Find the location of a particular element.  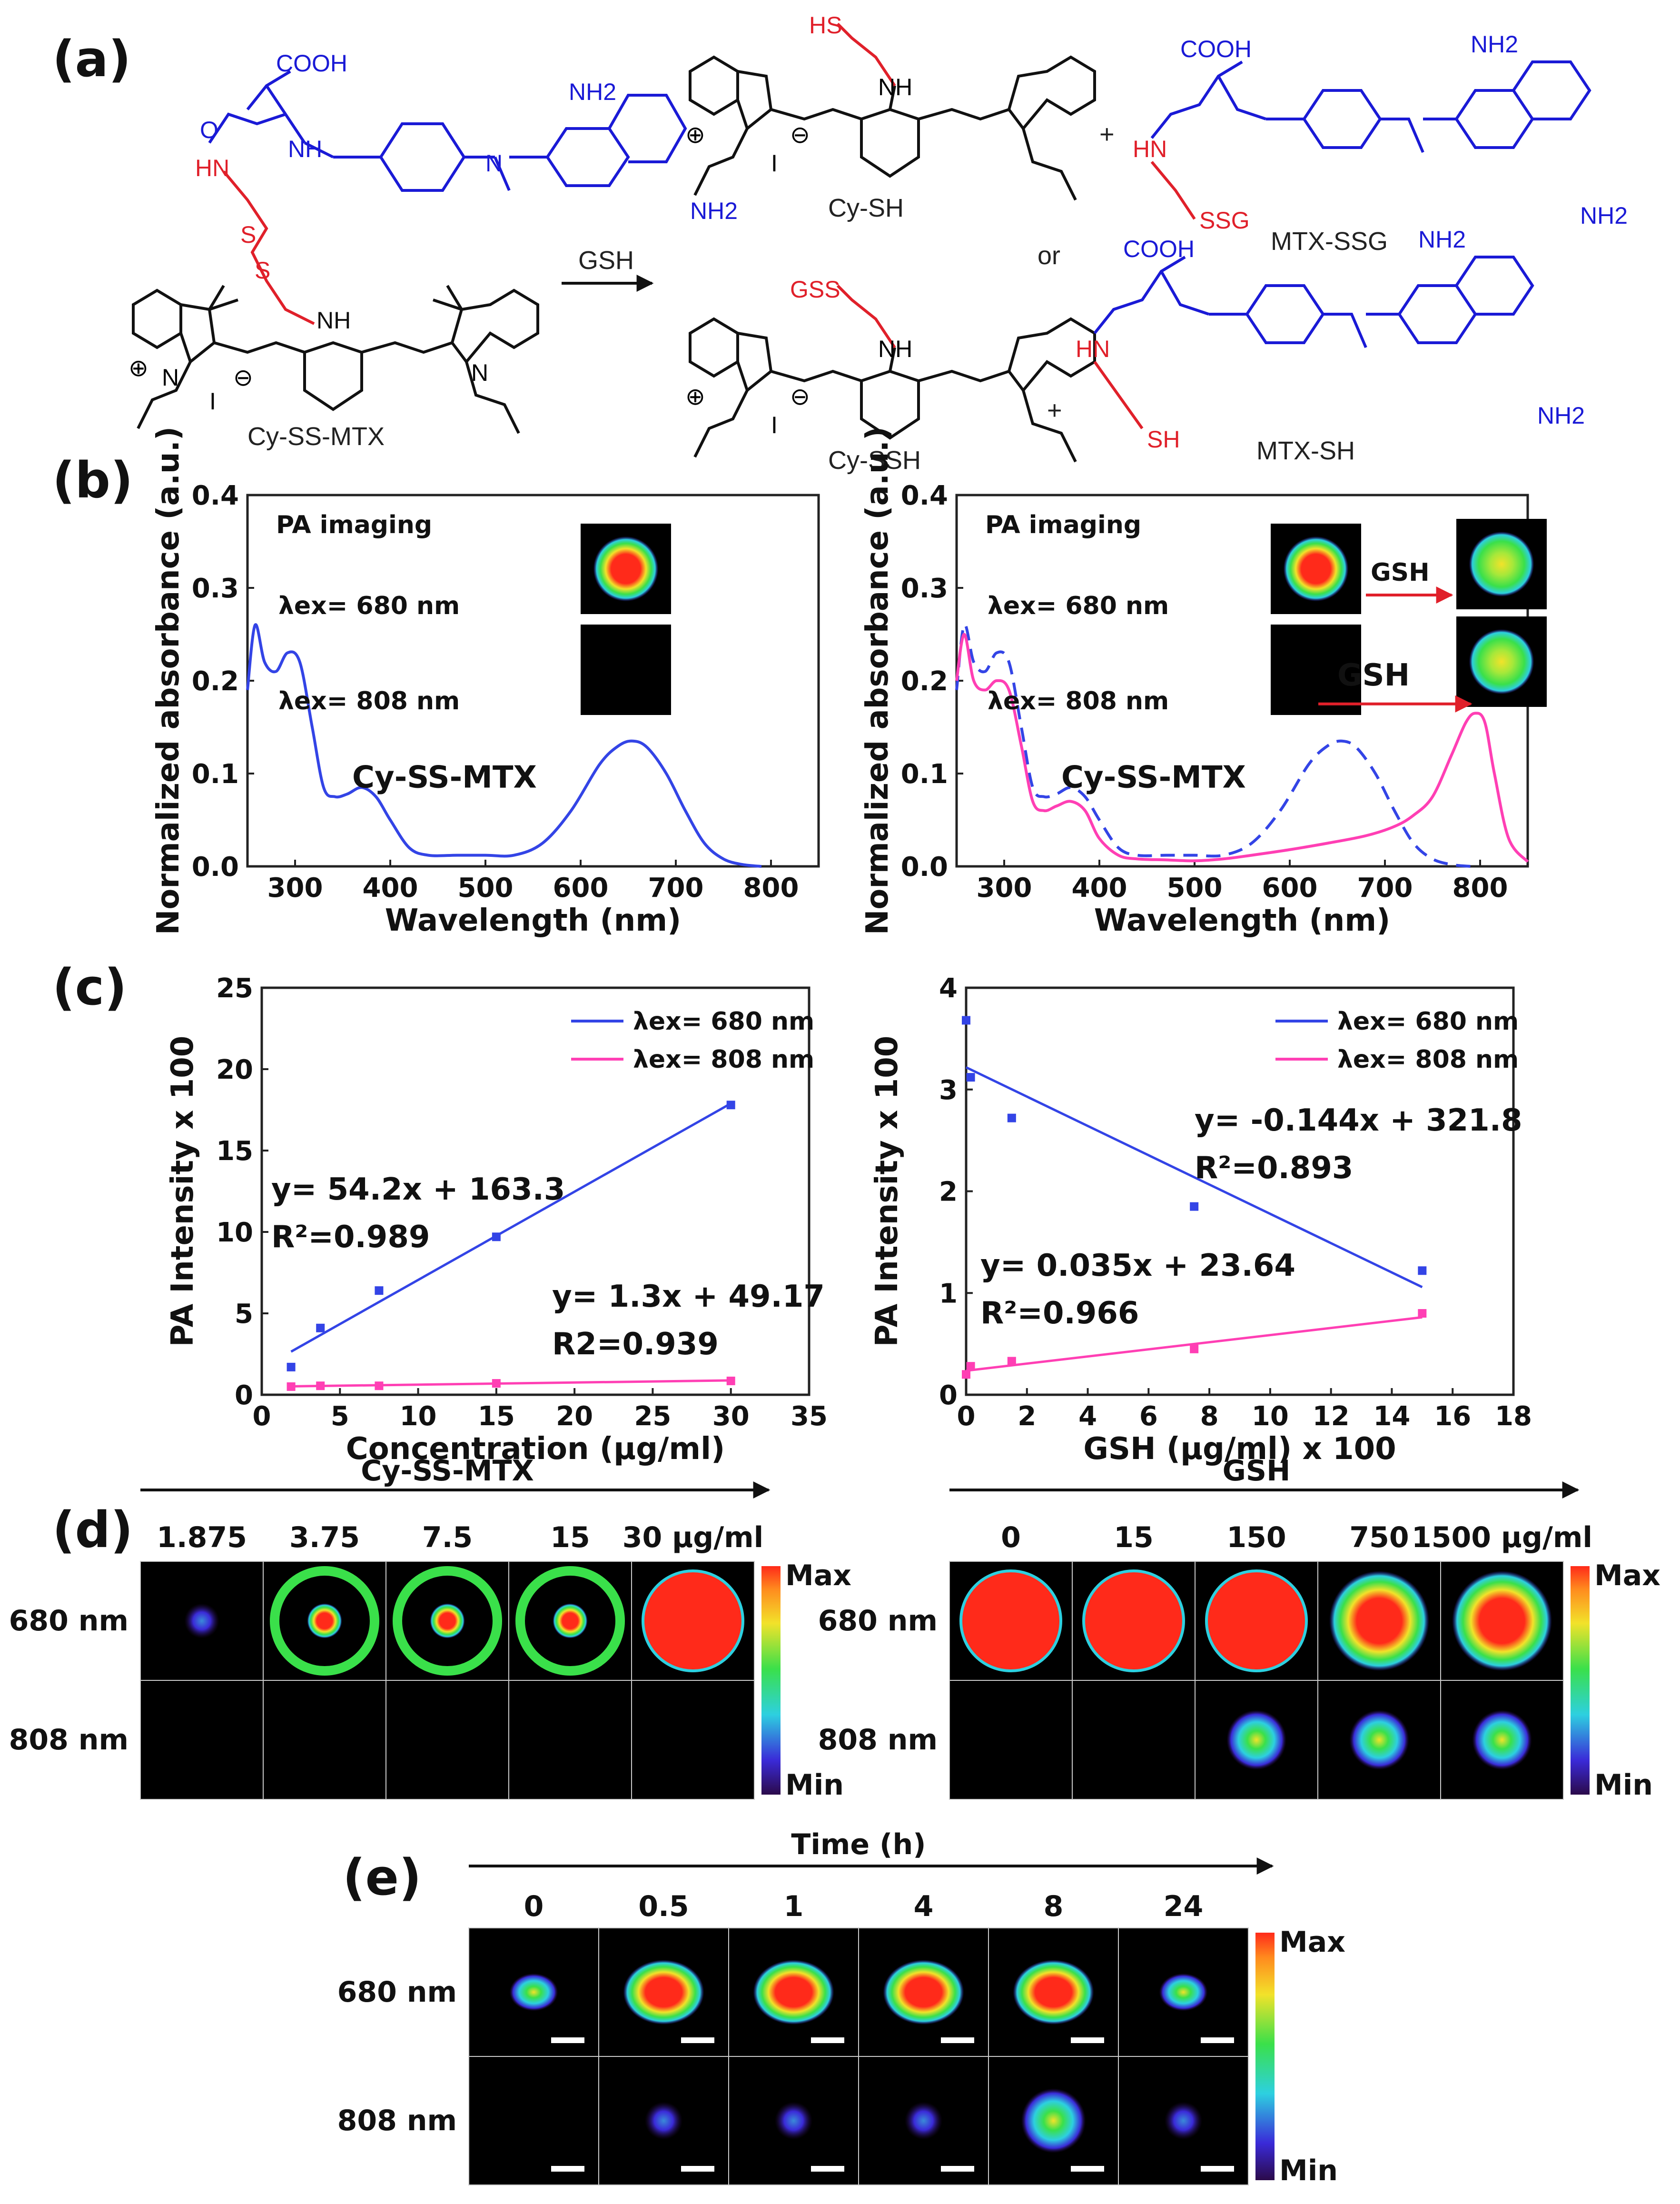

mtx-sh-nh2-right: NH2 is located at coordinates (1561, 416).